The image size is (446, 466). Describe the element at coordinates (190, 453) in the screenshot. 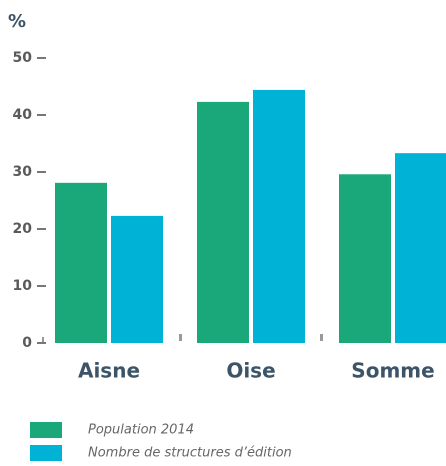

I see `legend-label: Nombre de structures d’édition` at that location.